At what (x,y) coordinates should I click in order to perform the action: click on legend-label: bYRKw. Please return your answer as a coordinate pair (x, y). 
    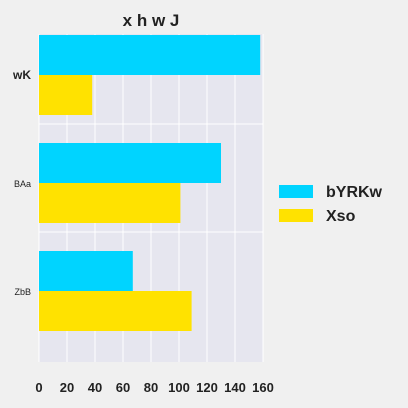
    Looking at the image, I should click on (354, 192).